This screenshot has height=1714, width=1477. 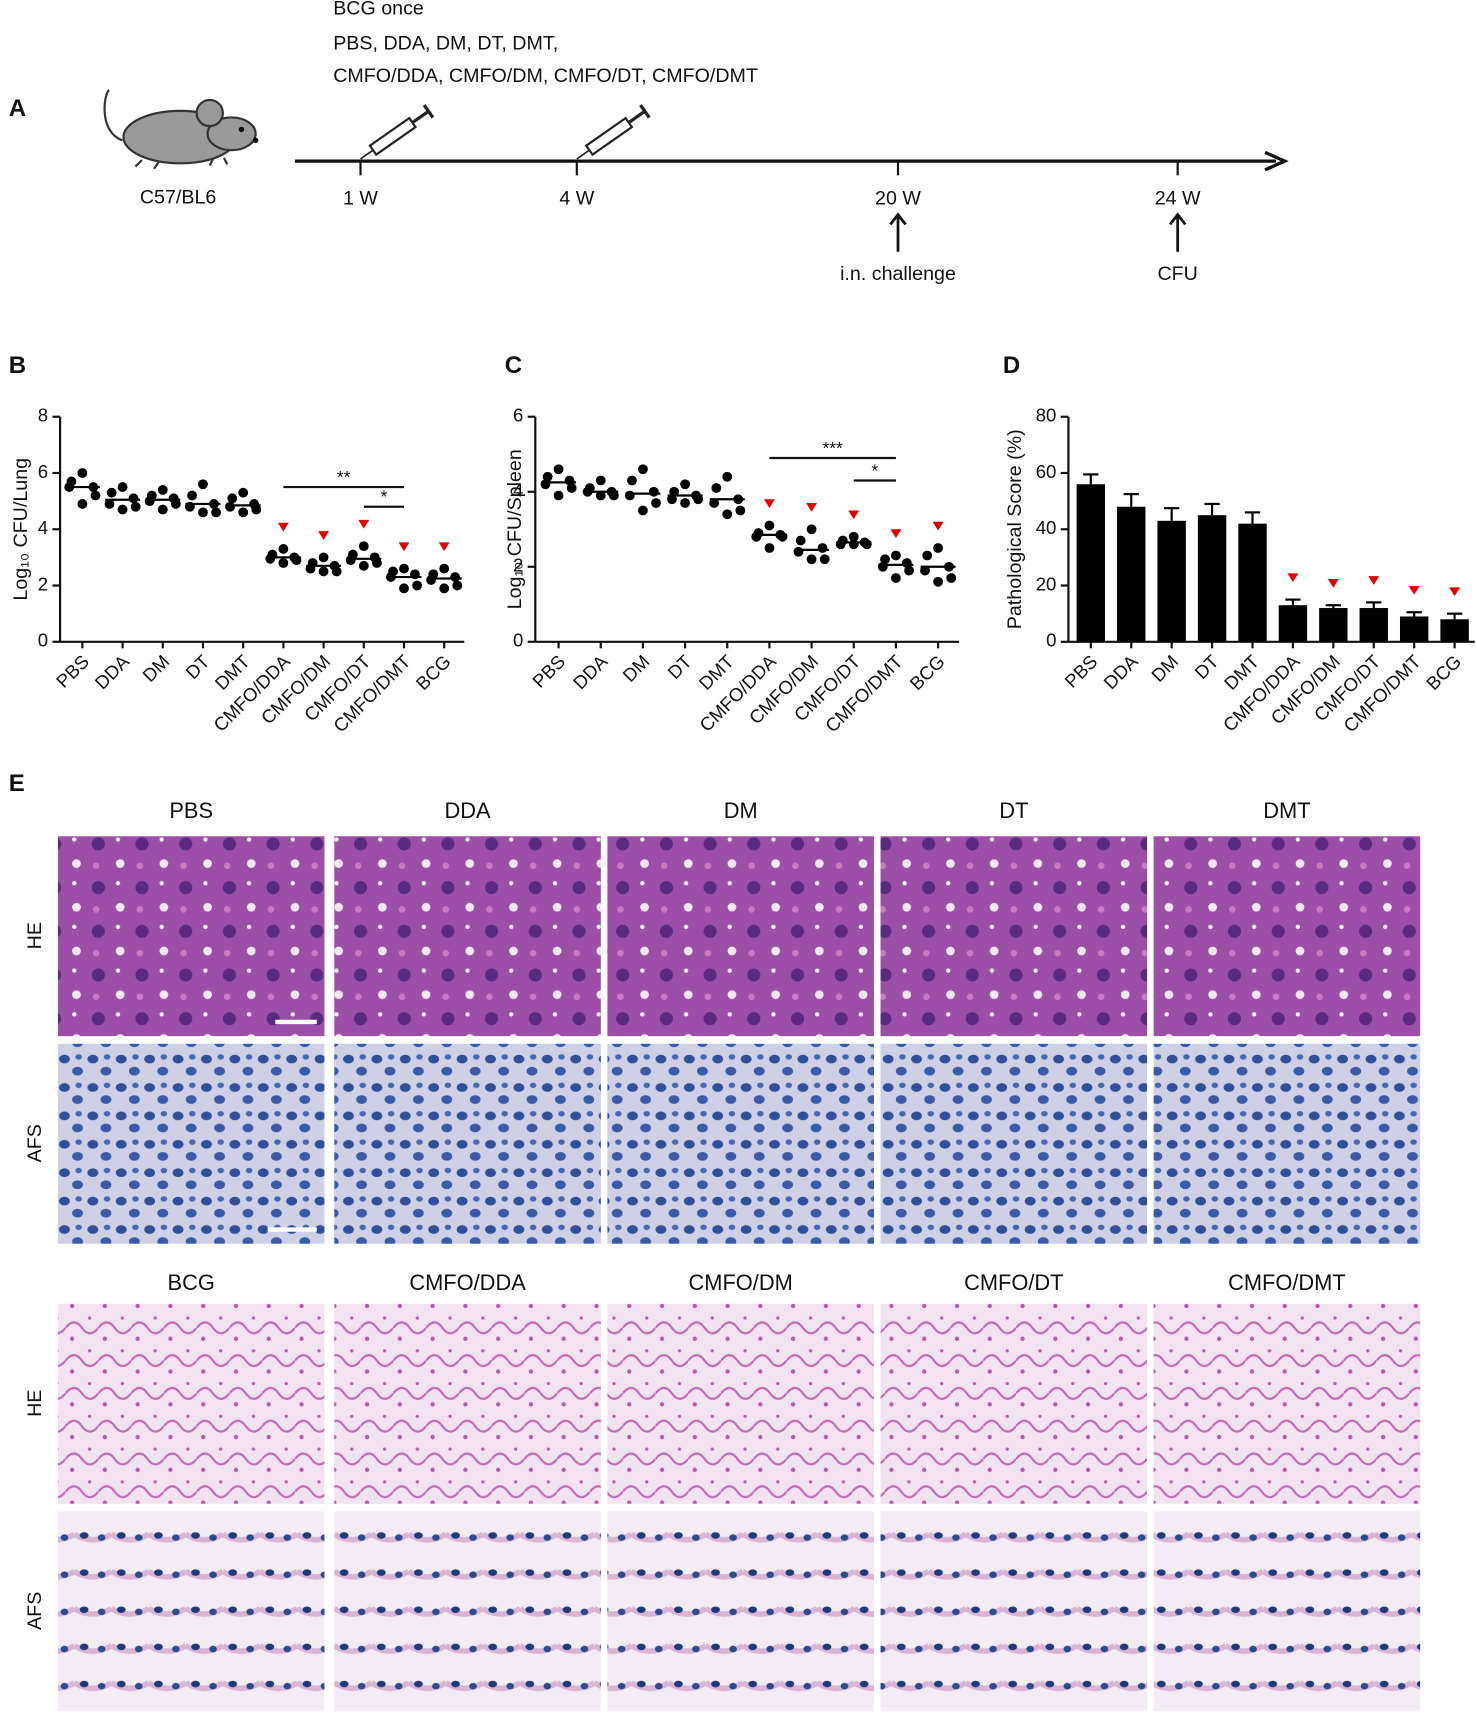 I want to click on panel-label: A, so click(x=17, y=108).